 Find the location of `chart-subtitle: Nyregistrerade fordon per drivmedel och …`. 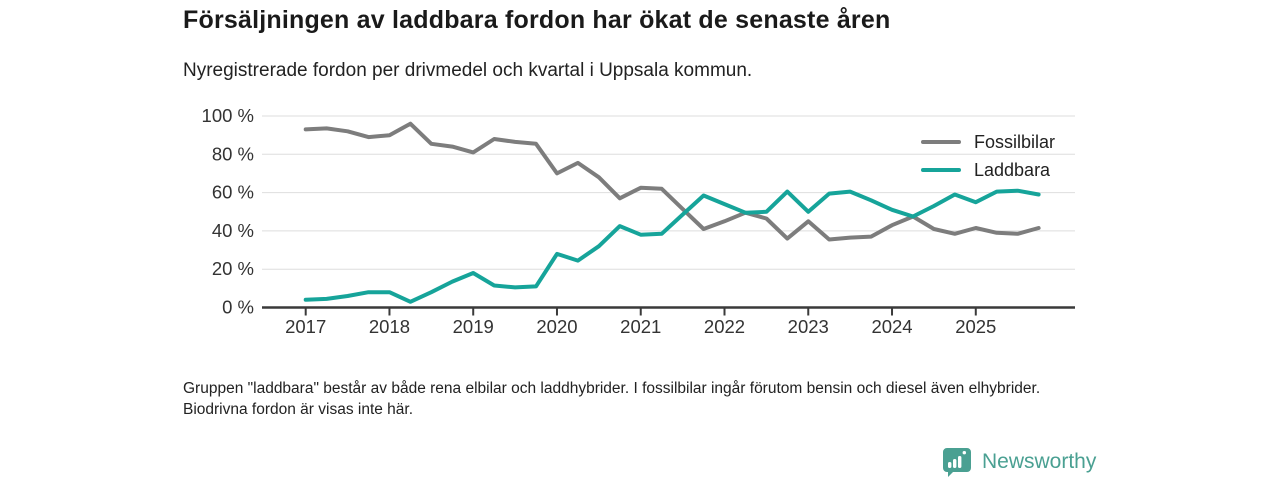

chart-subtitle: Nyregistrerade fordon per drivmedel och … is located at coordinates (468, 70).